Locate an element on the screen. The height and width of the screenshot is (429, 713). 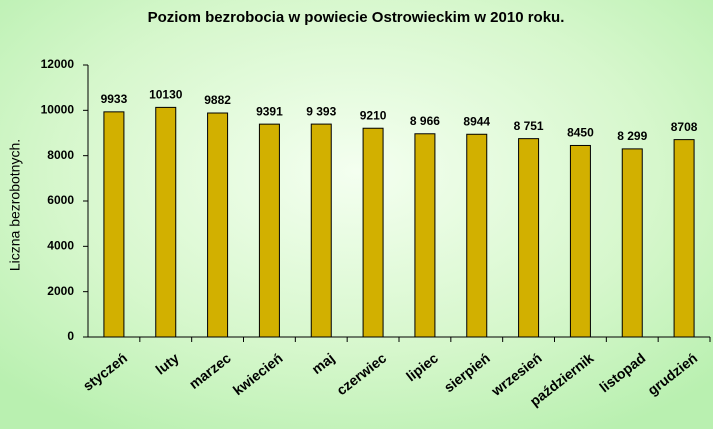
value-label: 9 393 is located at coordinates (321, 111).